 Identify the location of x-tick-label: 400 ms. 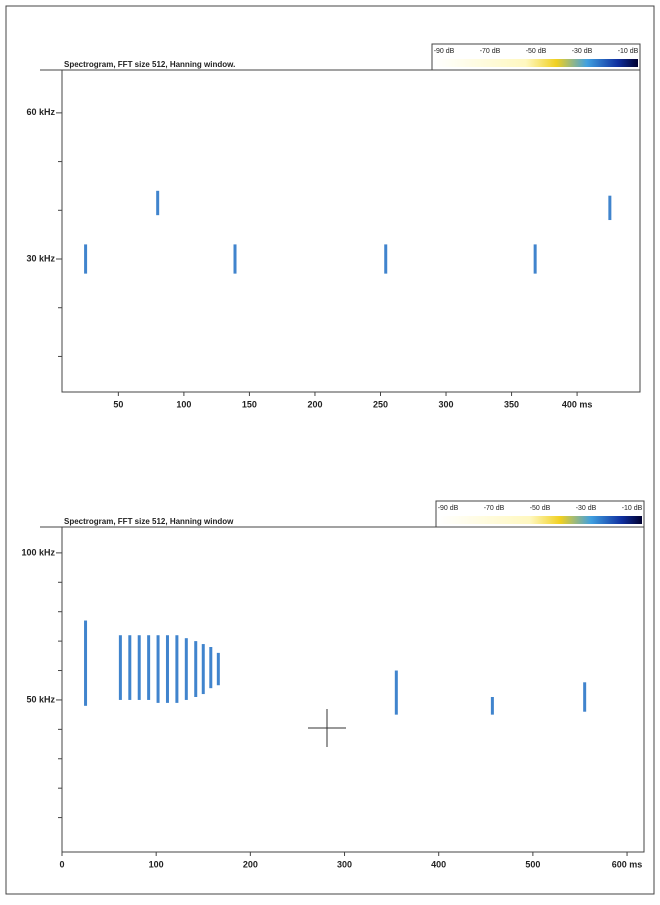
(577, 404).